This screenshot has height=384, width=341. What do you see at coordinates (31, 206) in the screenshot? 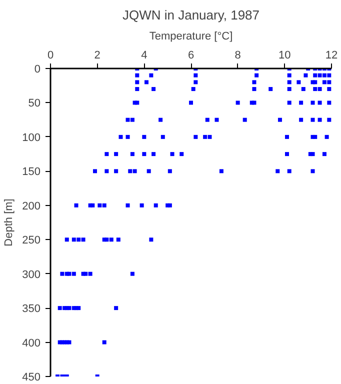
I see `y-tick-label: 200` at bounding box center [31, 206].